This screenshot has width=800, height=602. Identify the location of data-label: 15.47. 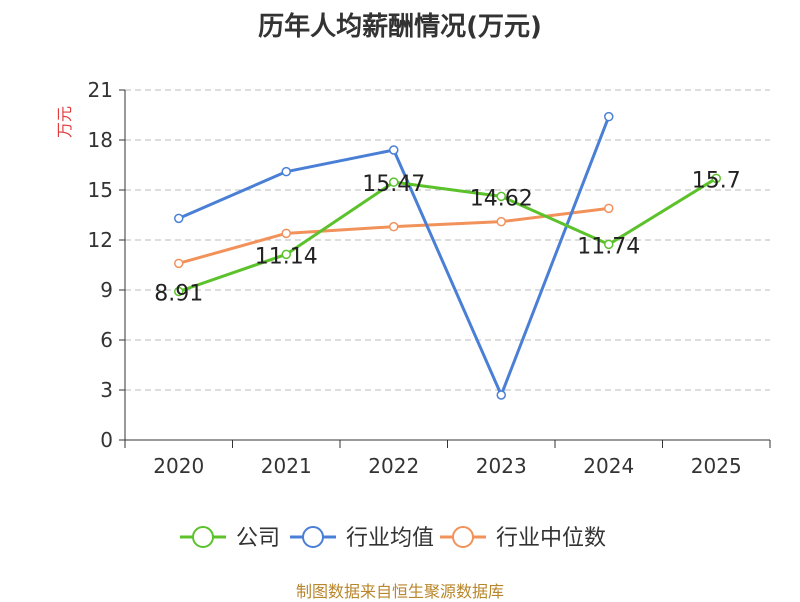
(393, 184).